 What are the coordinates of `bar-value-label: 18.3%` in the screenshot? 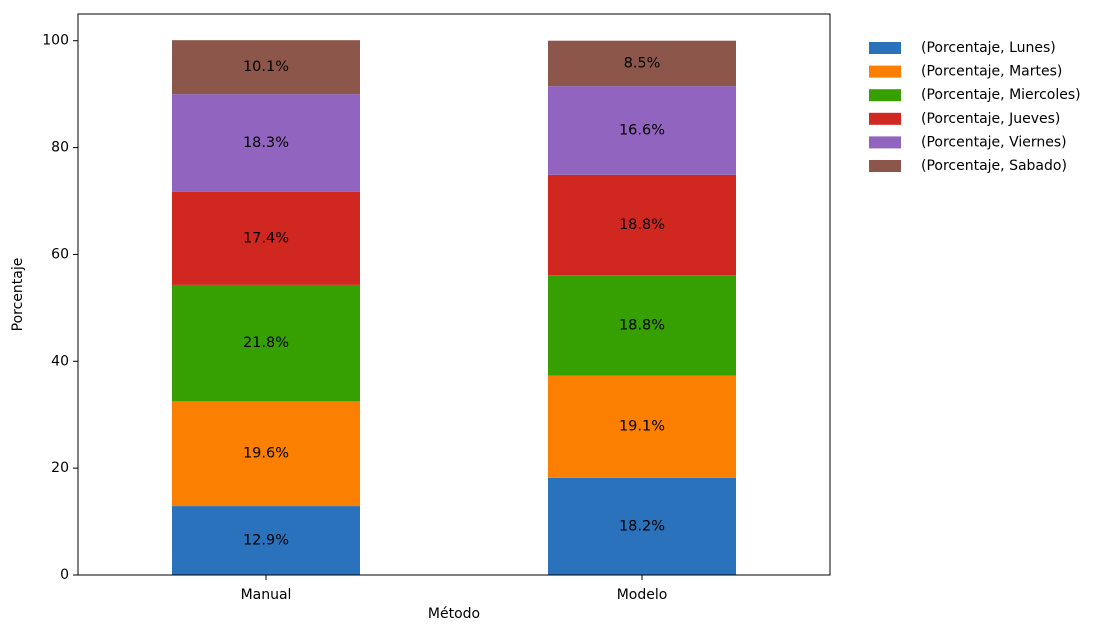 It's located at (266, 143).